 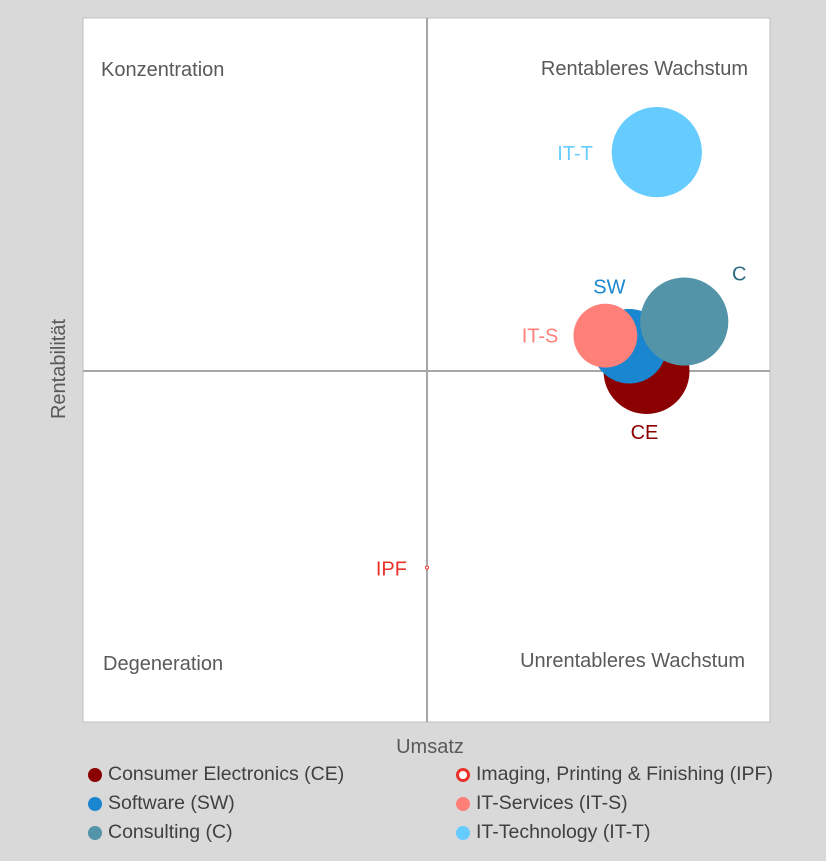 I want to click on legend-label: Consumer Electronics (CE), so click(x=226, y=774).